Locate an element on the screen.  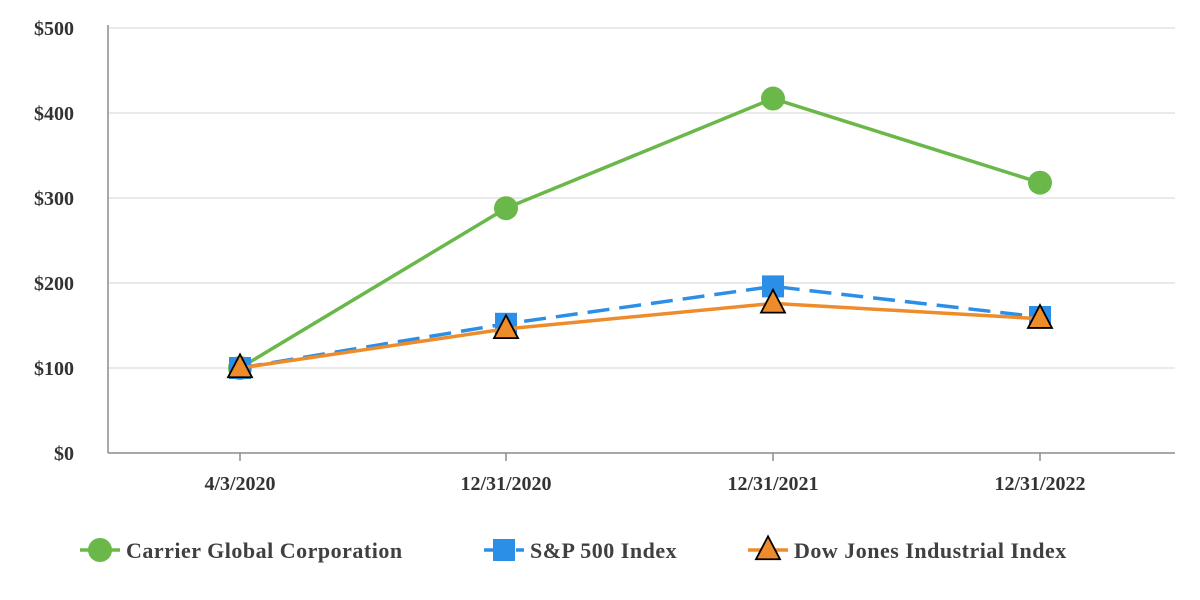
y-tick-label: $100 is located at coordinates (54, 369).